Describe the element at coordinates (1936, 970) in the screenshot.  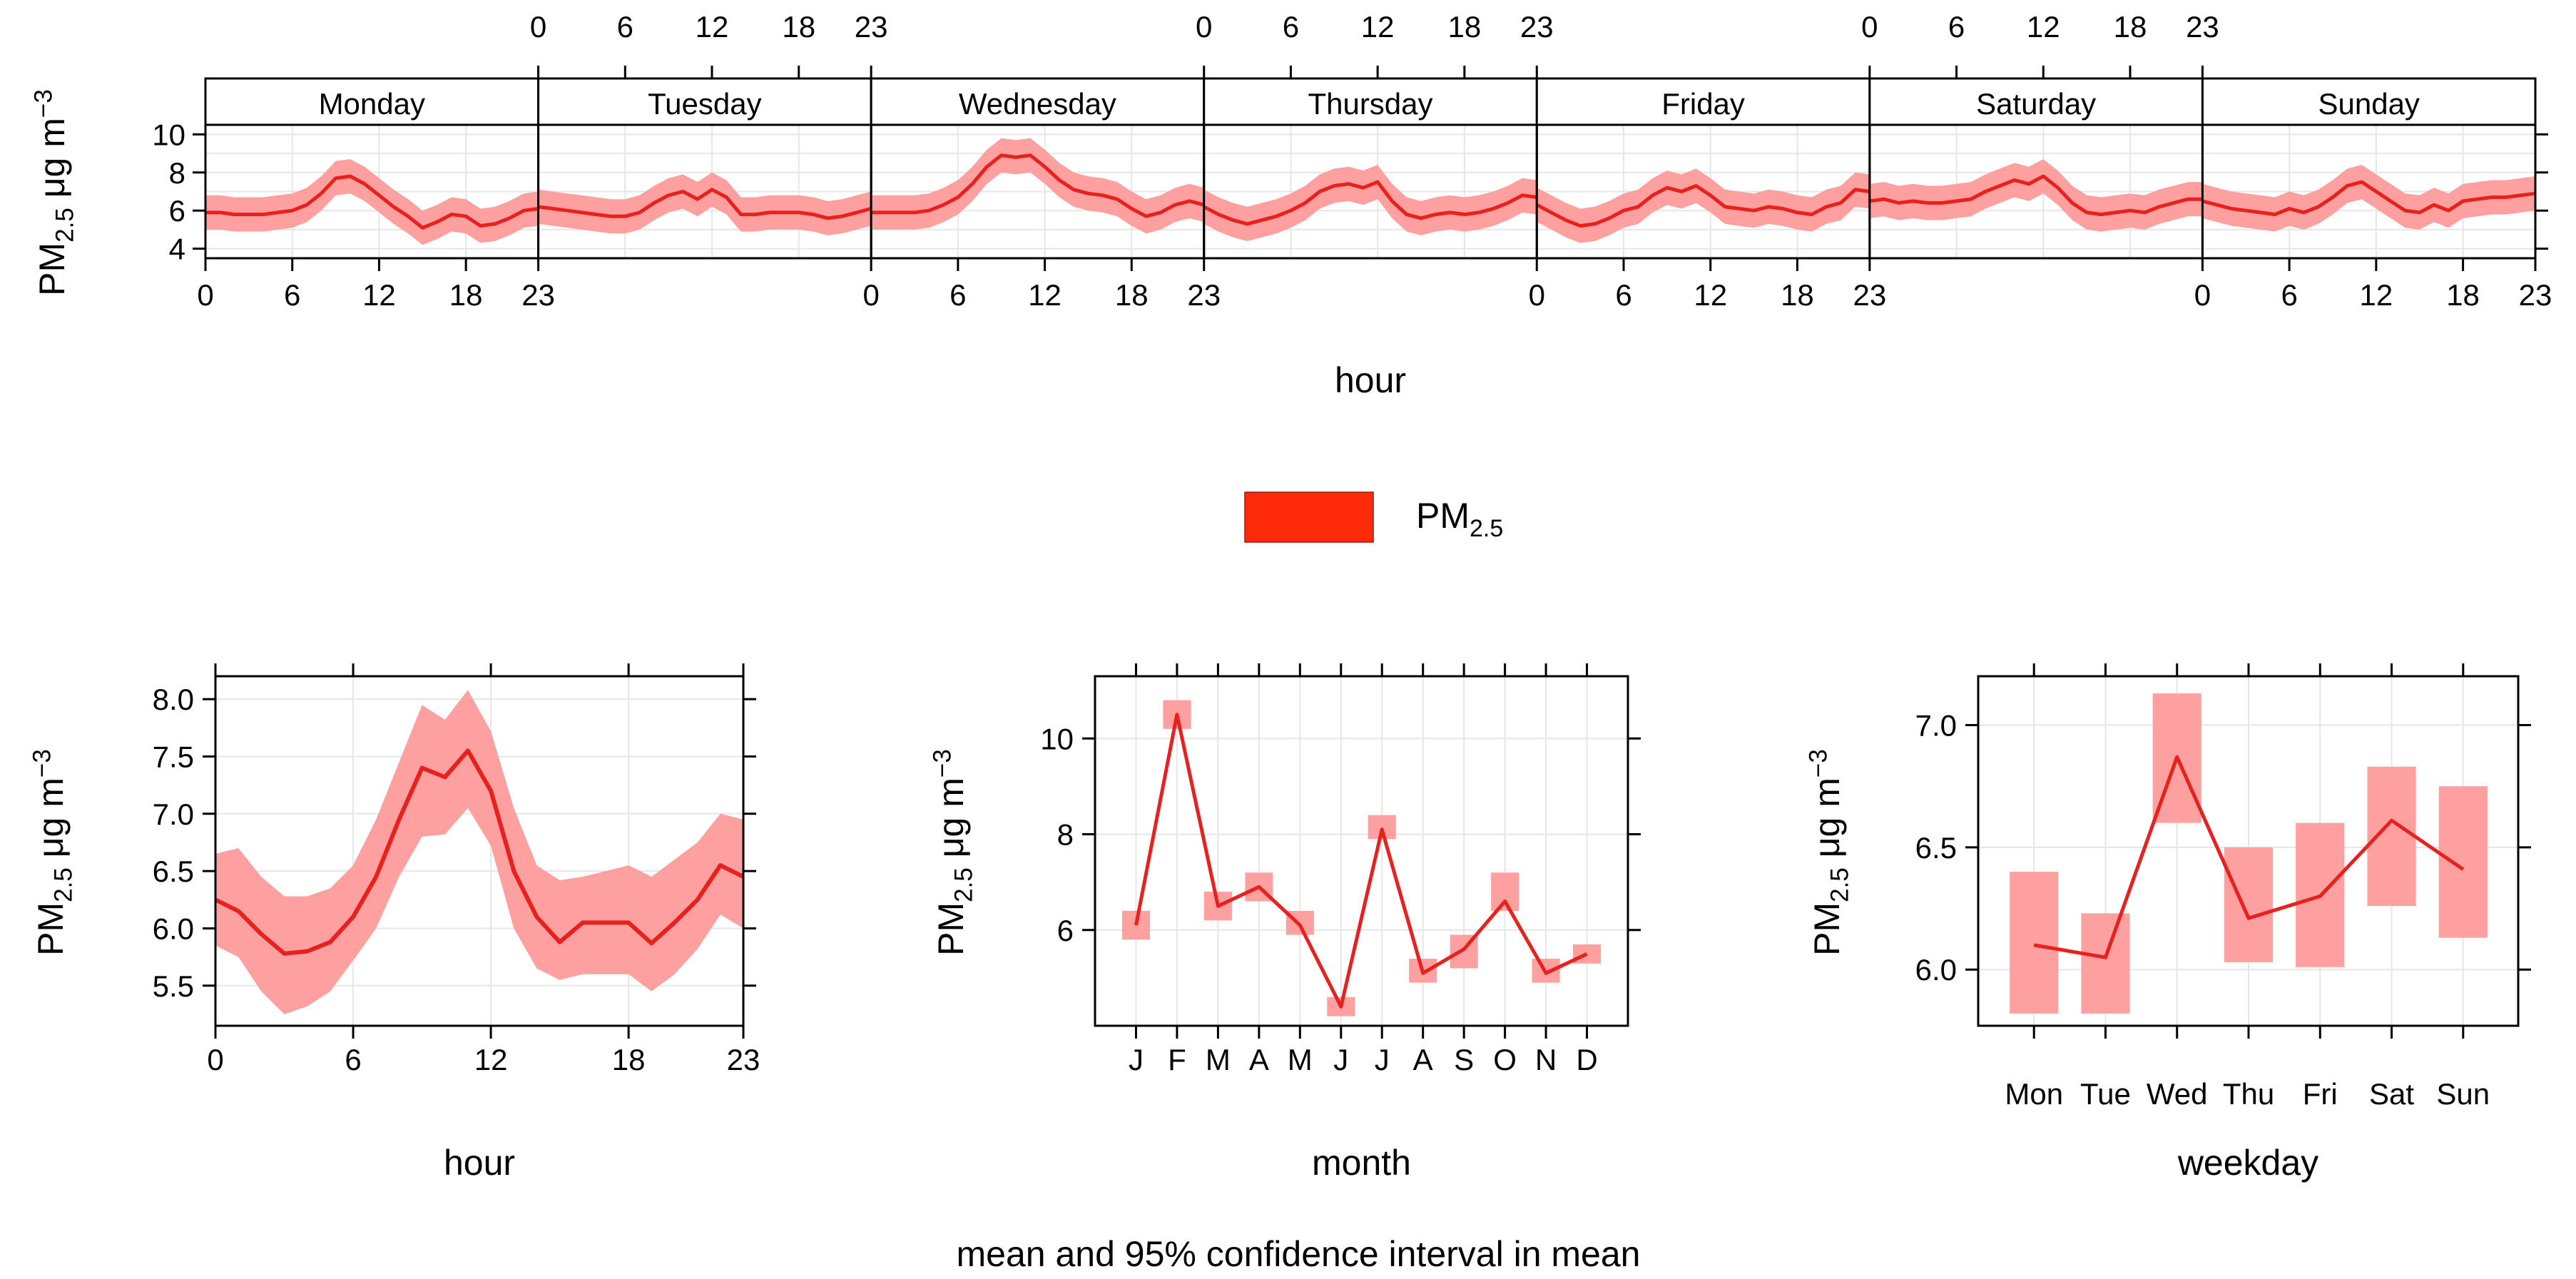
I see `weekday-y-tick-label: 6.0` at that location.